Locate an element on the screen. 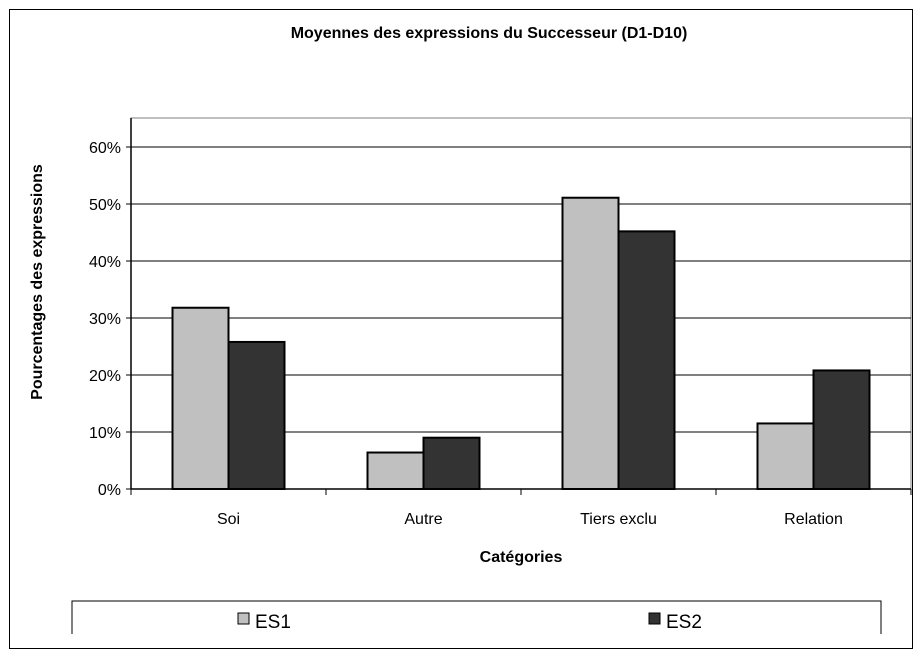 The height and width of the screenshot is (649, 923). legend-swatch-es1 is located at coordinates (243, 618).